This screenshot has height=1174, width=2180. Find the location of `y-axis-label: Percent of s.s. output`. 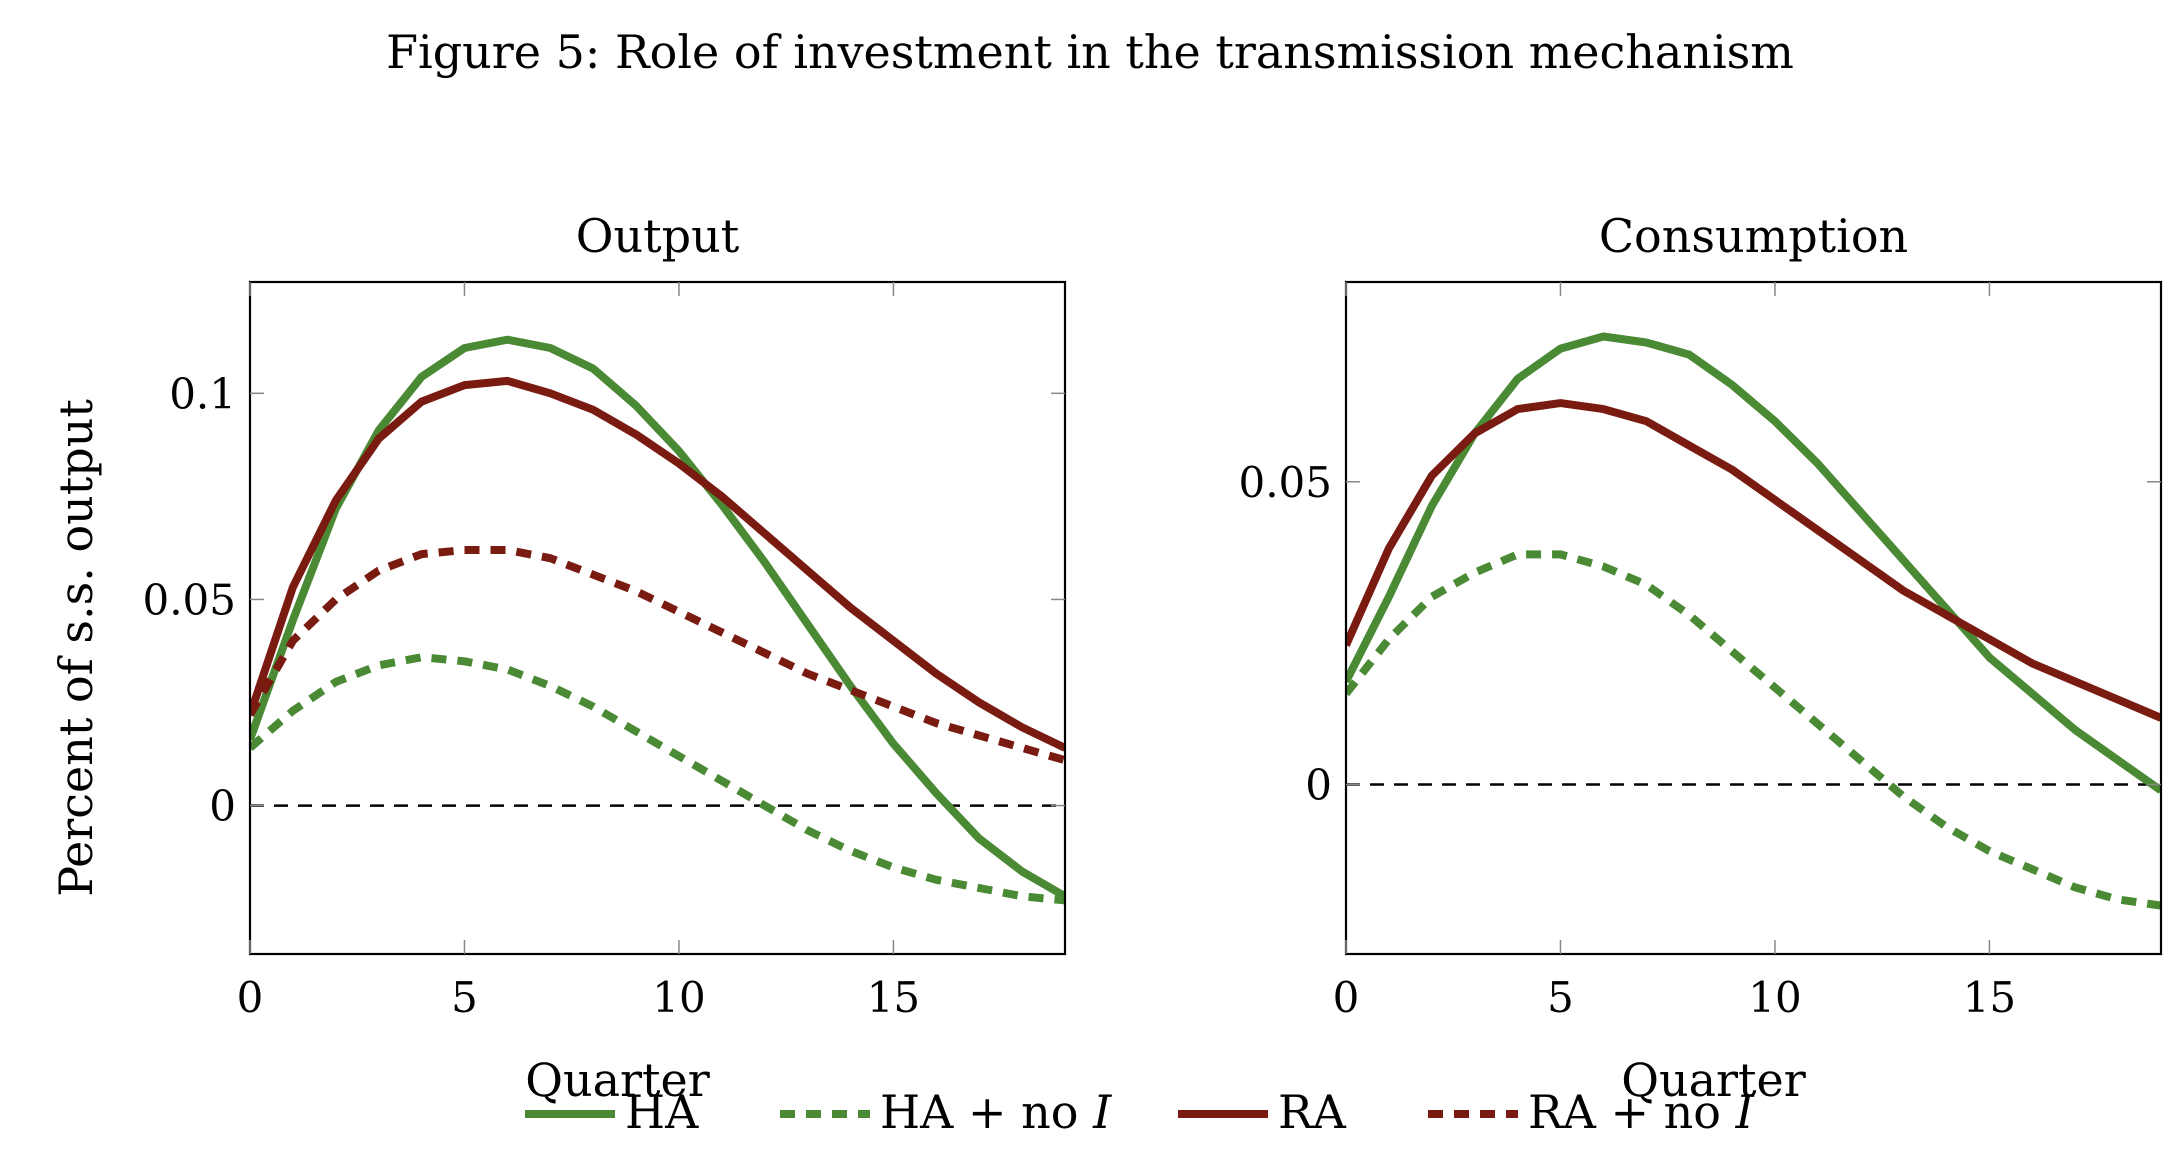

y-axis-label: Percent of s.s. output is located at coordinates (76, 648).